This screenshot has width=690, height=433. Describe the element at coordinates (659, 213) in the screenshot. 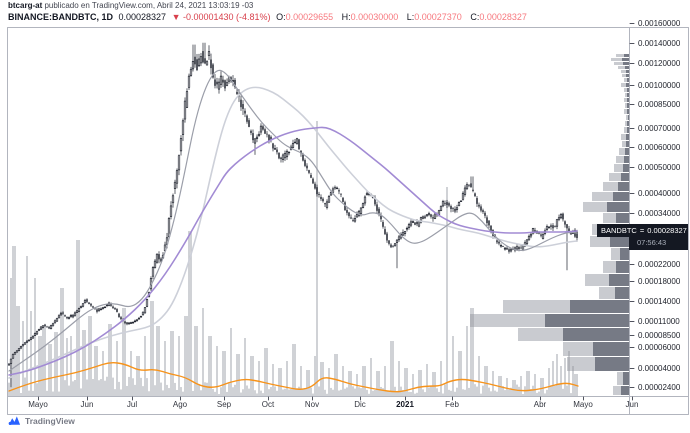

I see `price-axis-label: 0.00034000` at that location.